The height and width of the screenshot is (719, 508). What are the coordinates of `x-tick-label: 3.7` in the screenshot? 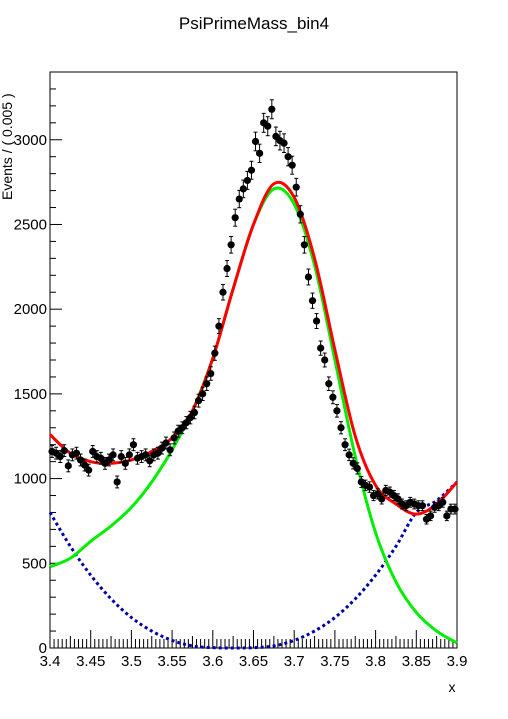 It's located at (294, 661).